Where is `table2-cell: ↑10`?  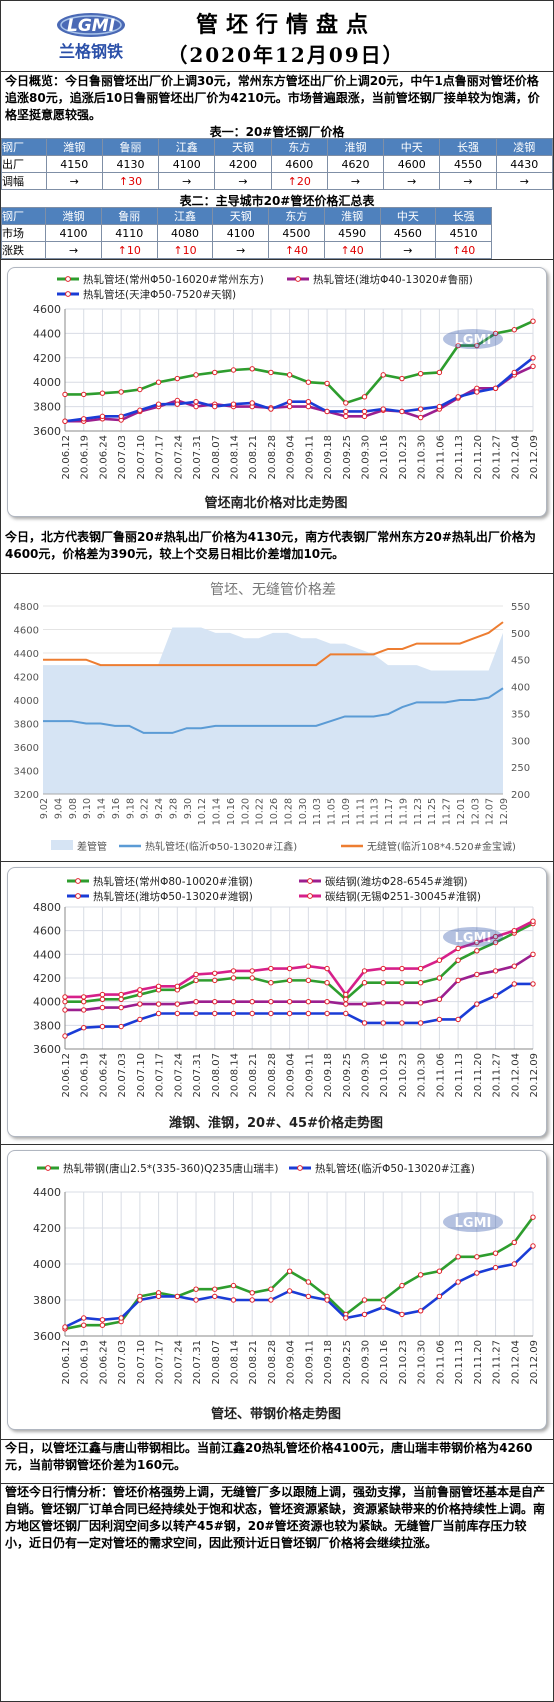 table2-cell: ↑10 is located at coordinates (185, 250).